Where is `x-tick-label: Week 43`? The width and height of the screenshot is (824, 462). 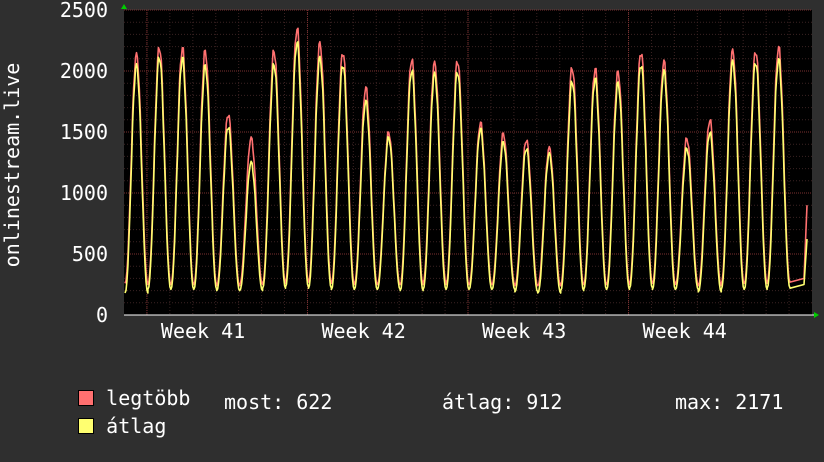 x-tick-label: Week 43 is located at coordinates (524, 331).